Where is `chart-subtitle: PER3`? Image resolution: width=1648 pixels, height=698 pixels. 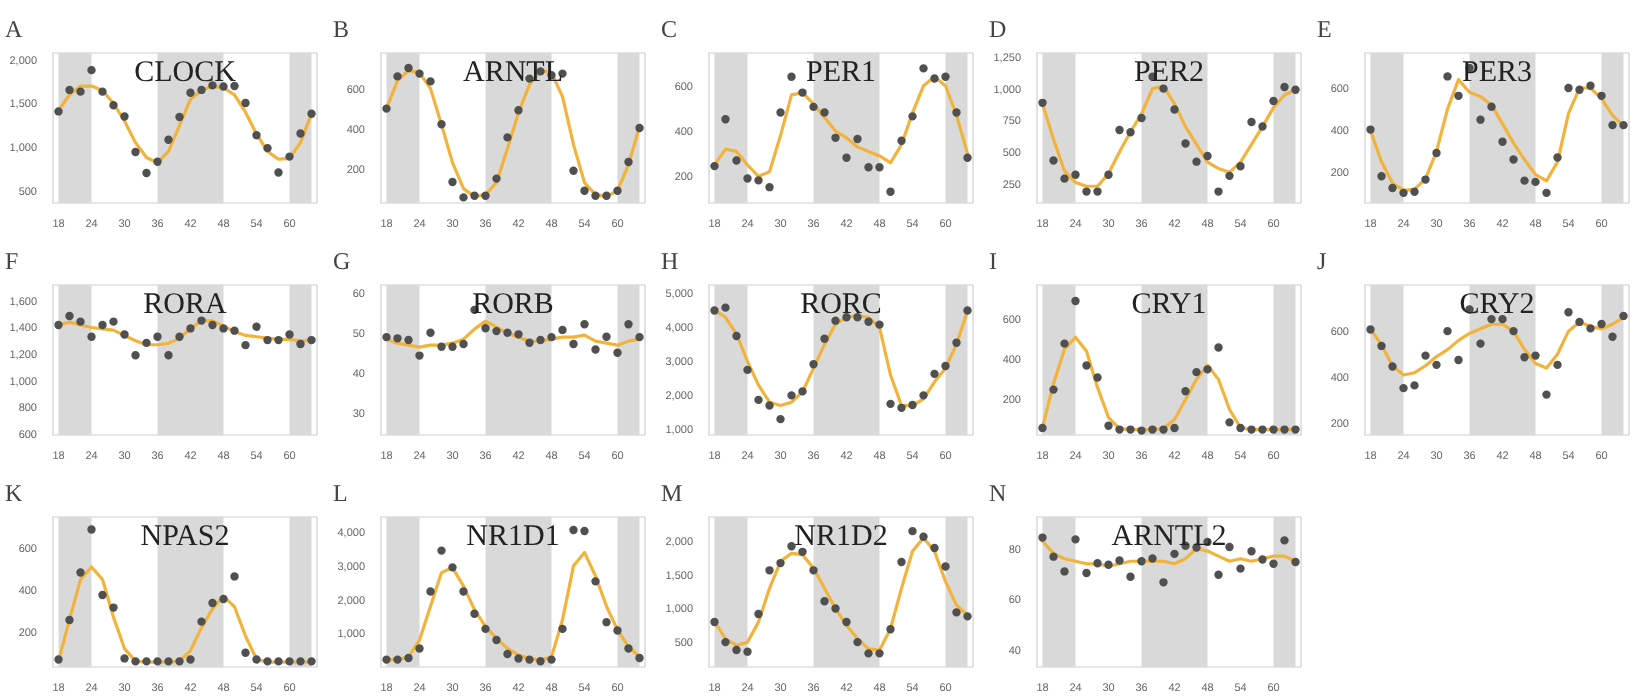
chart-subtitle: PER3 is located at coordinates (1497, 73).